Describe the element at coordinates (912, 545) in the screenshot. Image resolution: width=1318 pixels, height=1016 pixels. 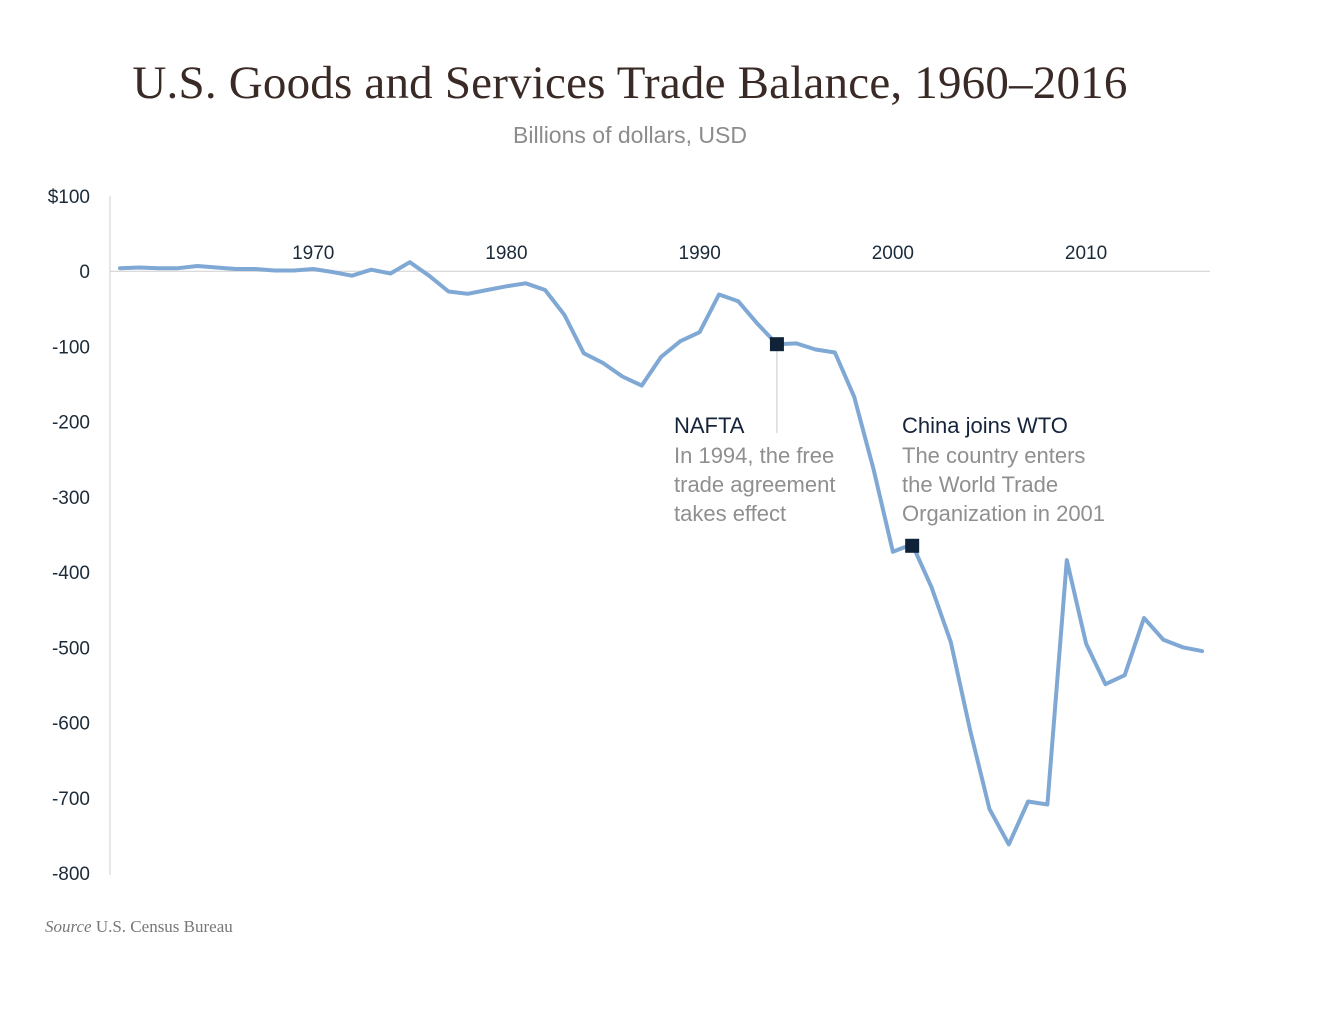
I see `wto-marker` at that location.